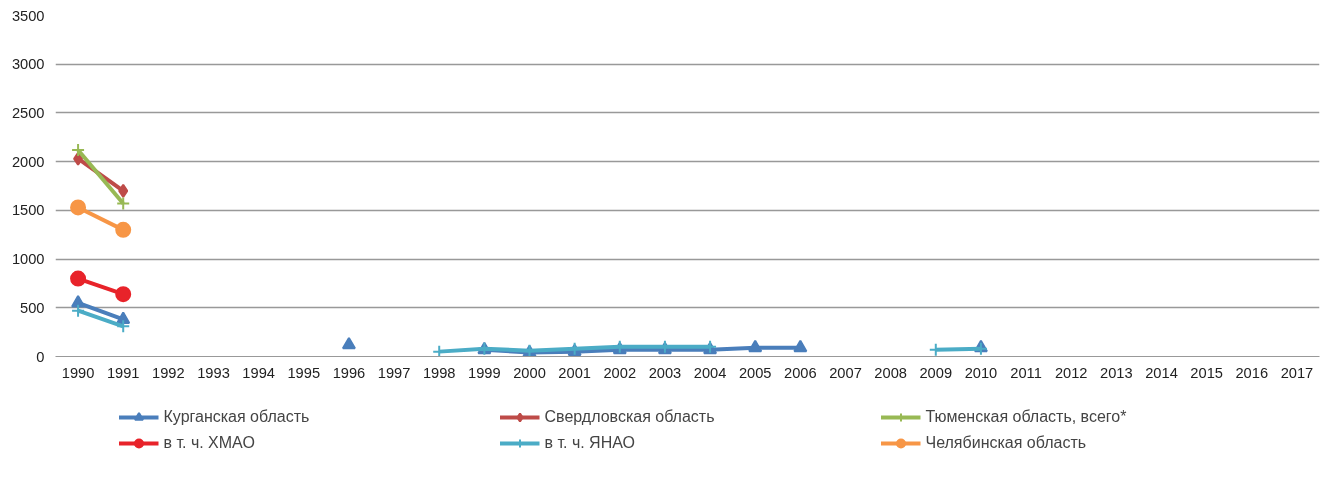 This screenshot has height=482, width=1334. Describe the element at coordinates (237, 417) in the screenshot. I see `legend-label: Курганская область` at that location.